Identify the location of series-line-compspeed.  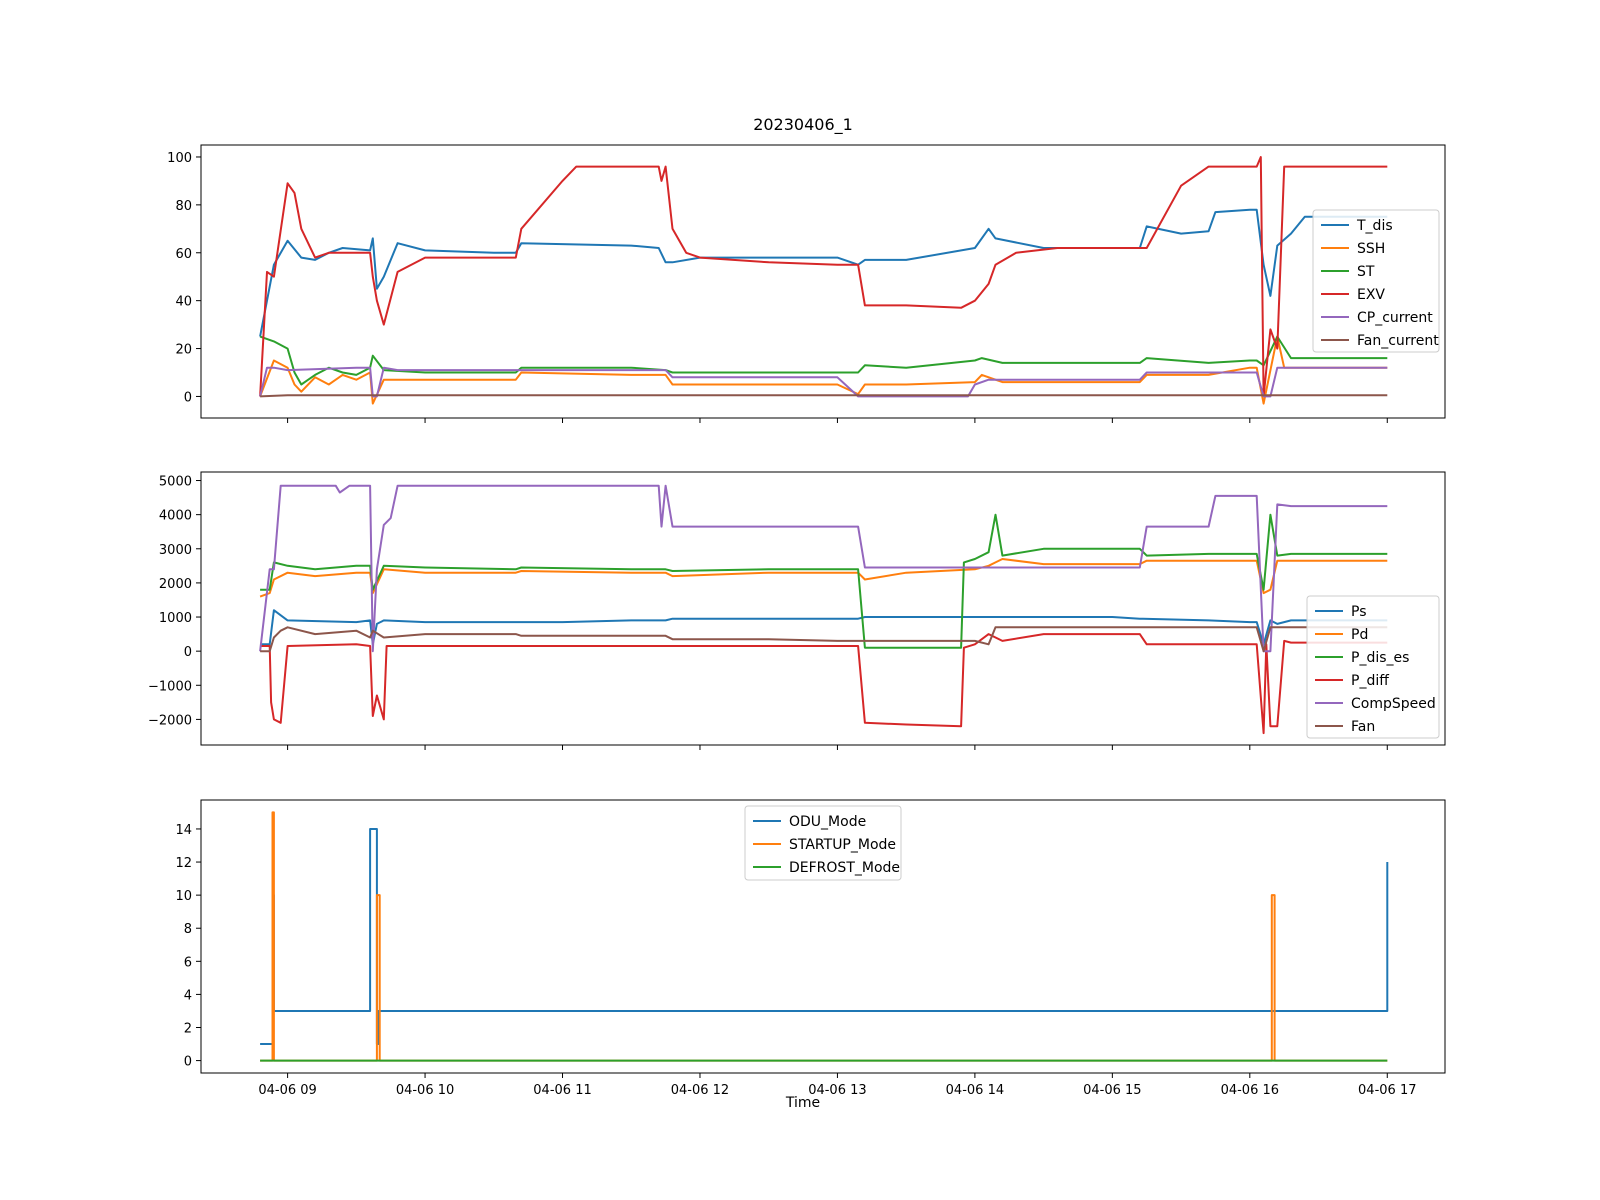
(823, 568).